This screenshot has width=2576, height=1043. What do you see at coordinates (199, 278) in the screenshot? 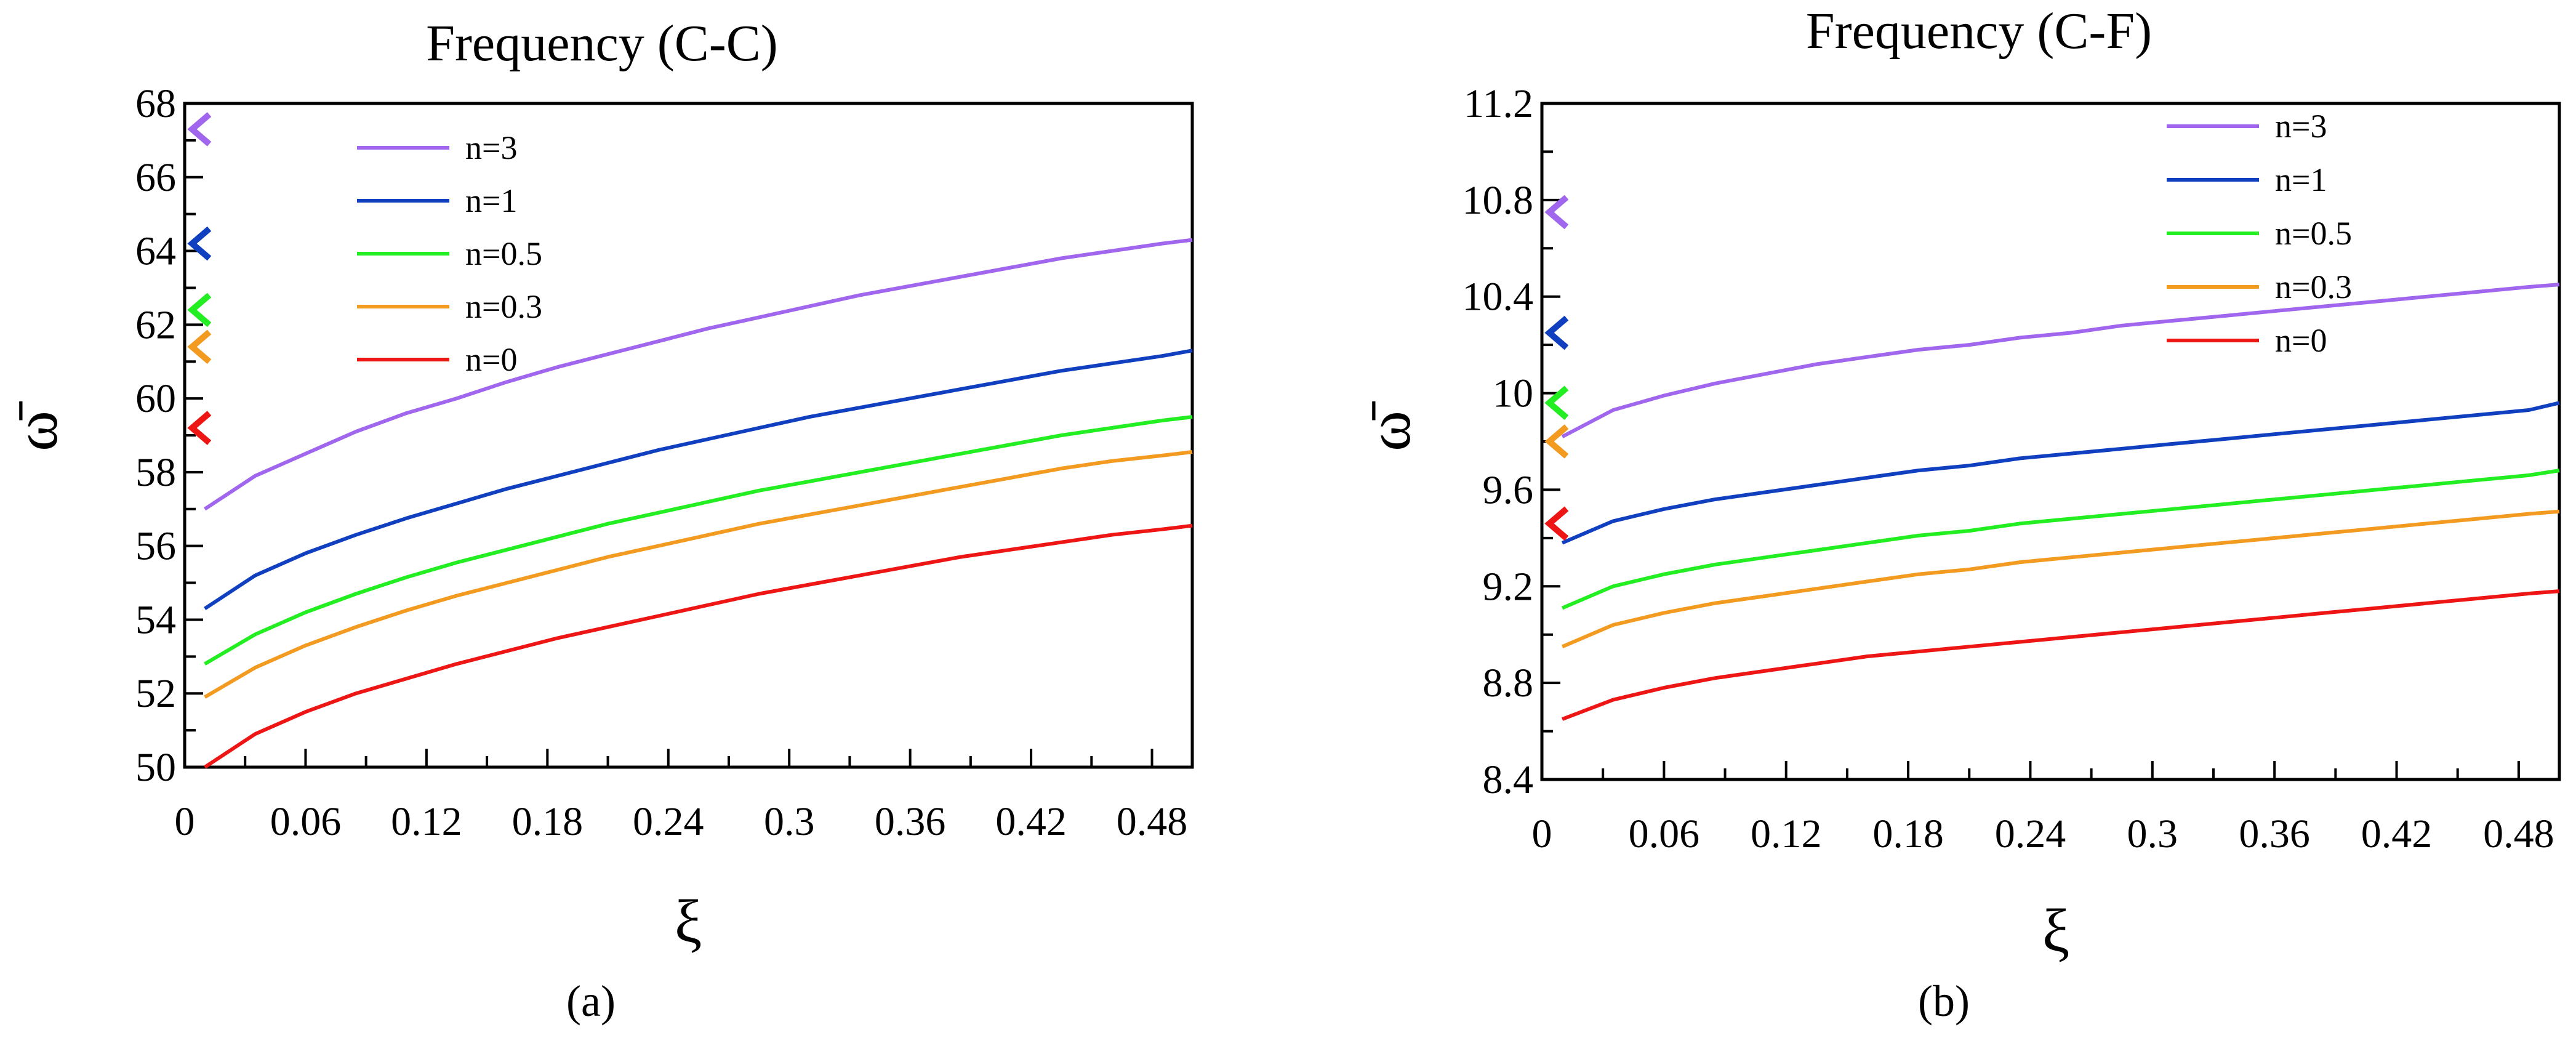
I see `panel-a-reference-markers` at bounding box center [199, 278].